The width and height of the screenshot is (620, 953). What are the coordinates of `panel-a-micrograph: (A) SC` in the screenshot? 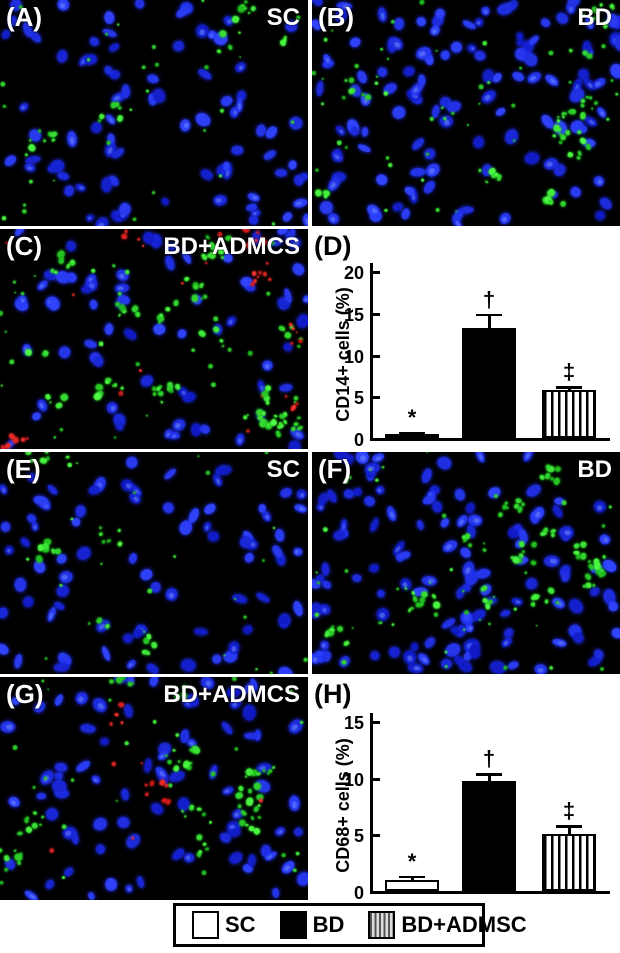 It's located at (154, 113).